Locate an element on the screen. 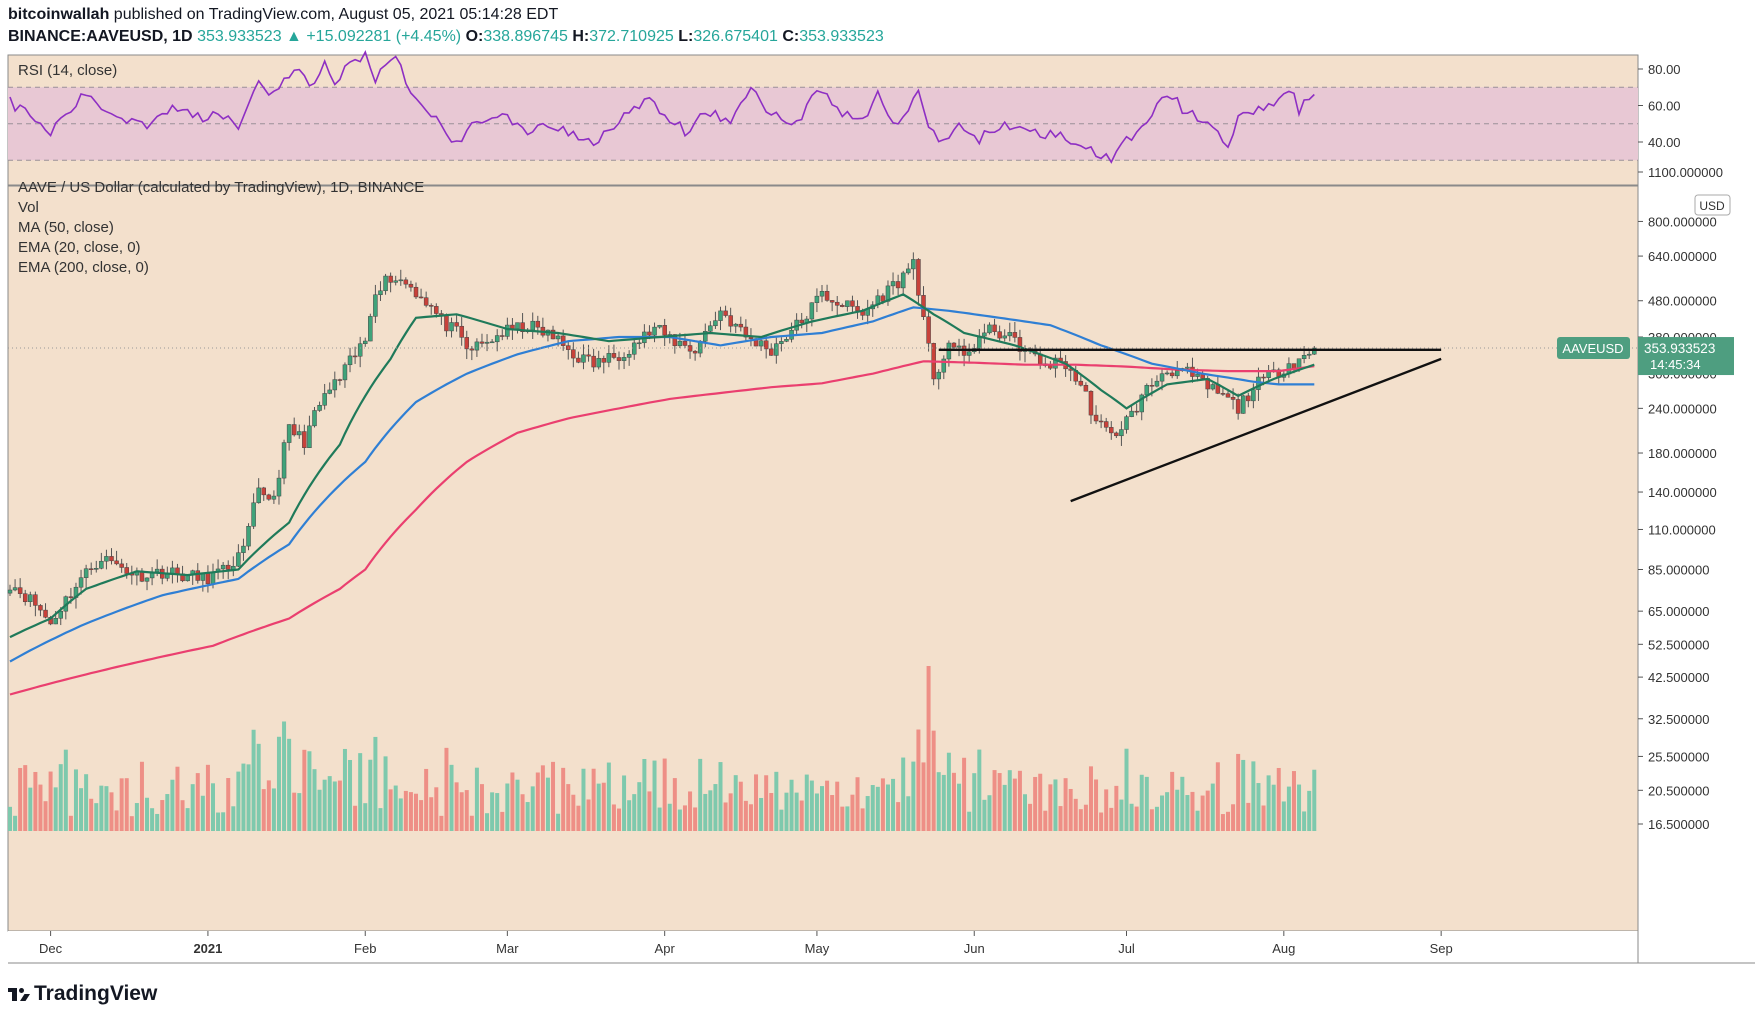  svg-text: AAVEUSD is located at coordinates (1592, 348).